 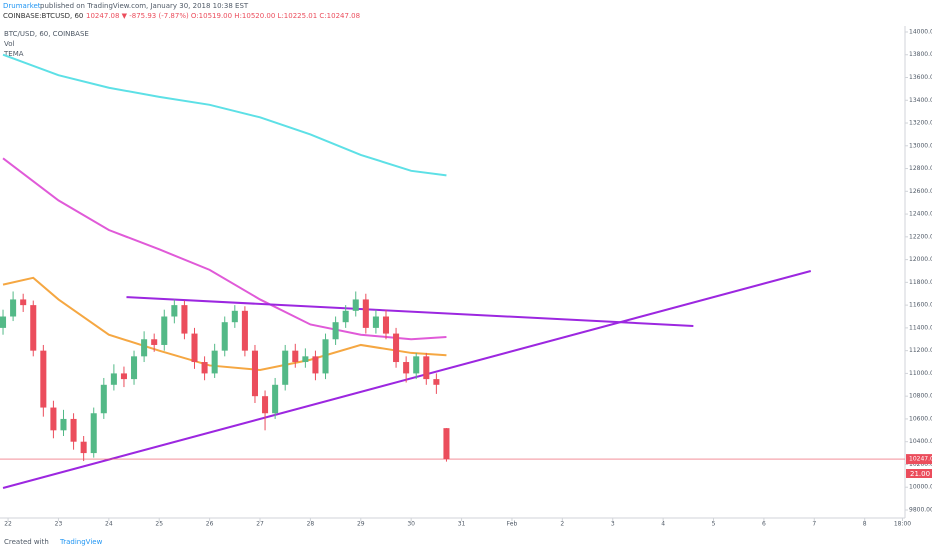 What do you see at coordinates (764, 524) in the screenshot?
I see `x-tick-label: 6` at bounding box center [764, 524].